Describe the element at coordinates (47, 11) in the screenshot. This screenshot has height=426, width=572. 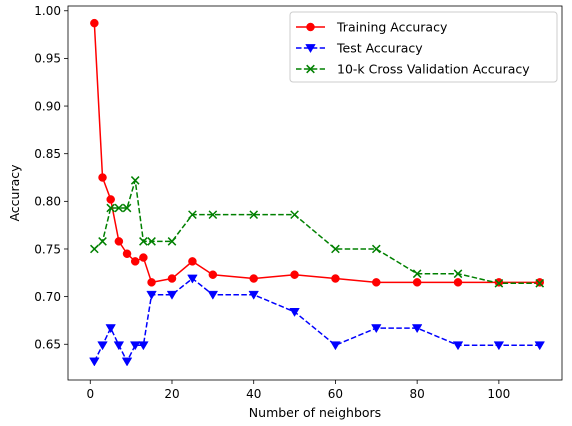
I see `y-tick-label: 1.00` at that location.